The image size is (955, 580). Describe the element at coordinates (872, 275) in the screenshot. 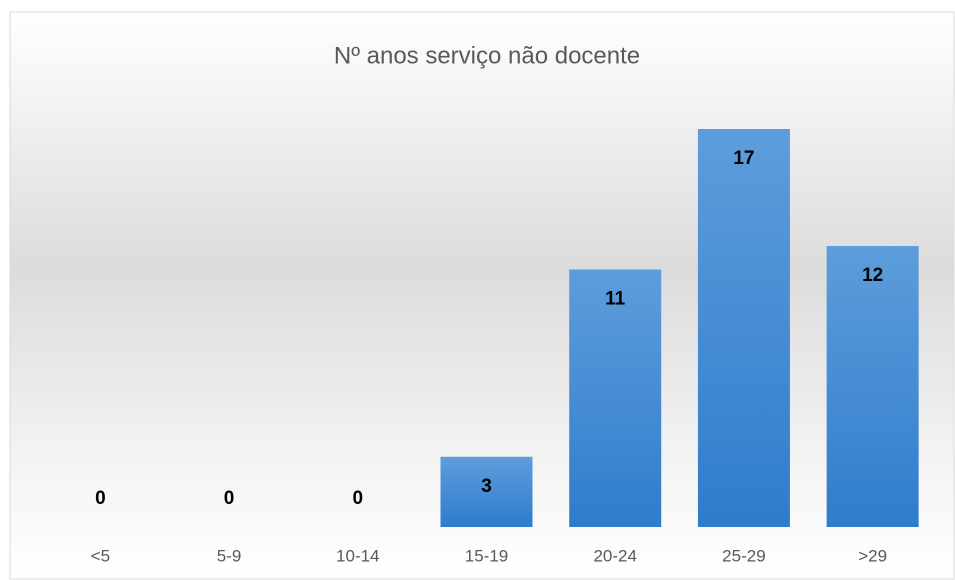

I see `data-label: 12` at that location.